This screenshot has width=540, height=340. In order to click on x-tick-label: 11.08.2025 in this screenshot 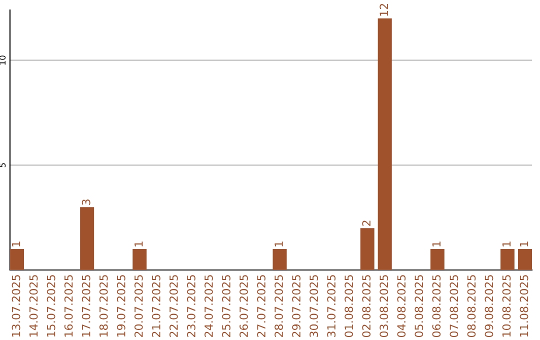, I will do `click(524, 306)`.